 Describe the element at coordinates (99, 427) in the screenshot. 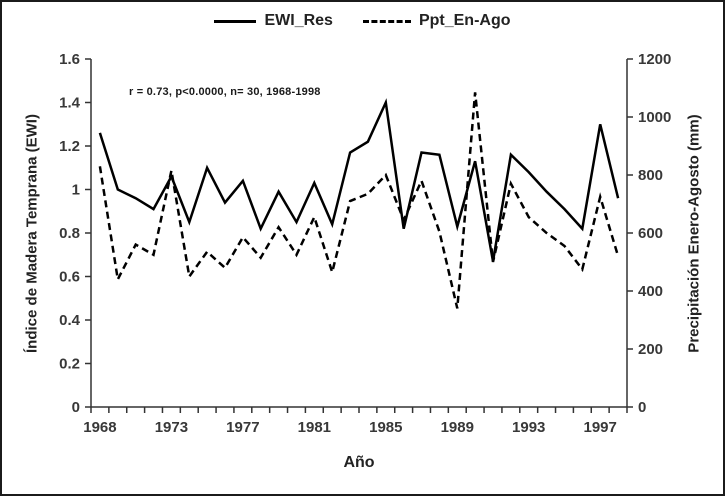

I see `x-axis-tick-label: 1968` at that location.